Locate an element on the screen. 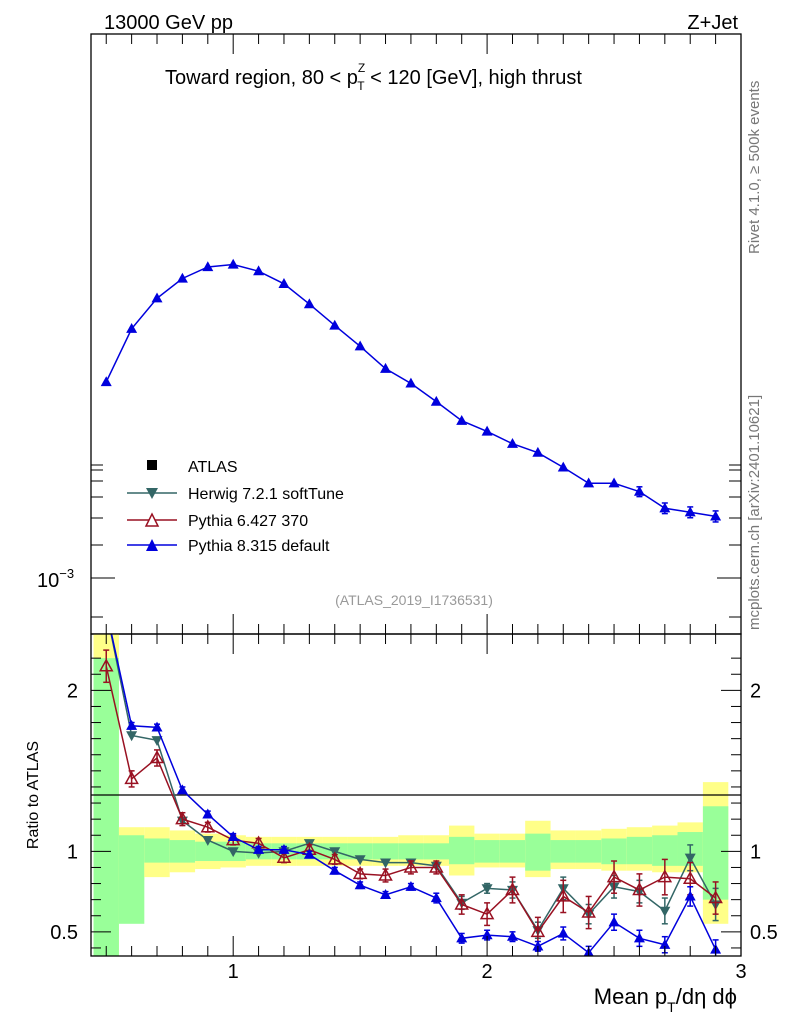 This screenshot has width=786, height=1024. legend-label-pythia6: Pythia 6.427 370 is located at coordinates (248, 521).